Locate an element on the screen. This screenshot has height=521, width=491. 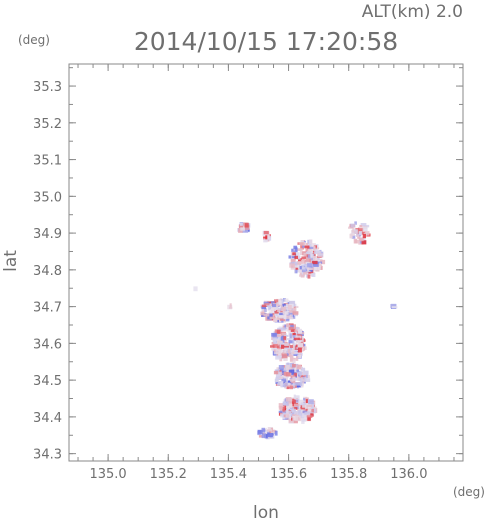
y-tick-label: 35.1 is located at coordinates (47, 161).